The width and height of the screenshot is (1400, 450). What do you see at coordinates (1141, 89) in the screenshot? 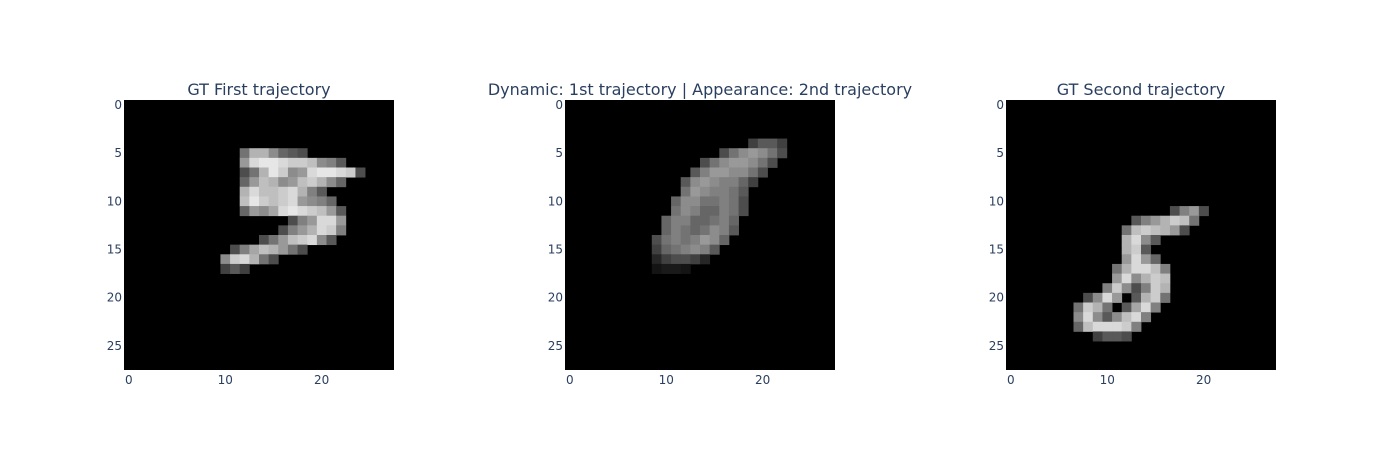
I see `chart-title-gt-second: GT Second trajectory` at bounding box center [1141, 89].